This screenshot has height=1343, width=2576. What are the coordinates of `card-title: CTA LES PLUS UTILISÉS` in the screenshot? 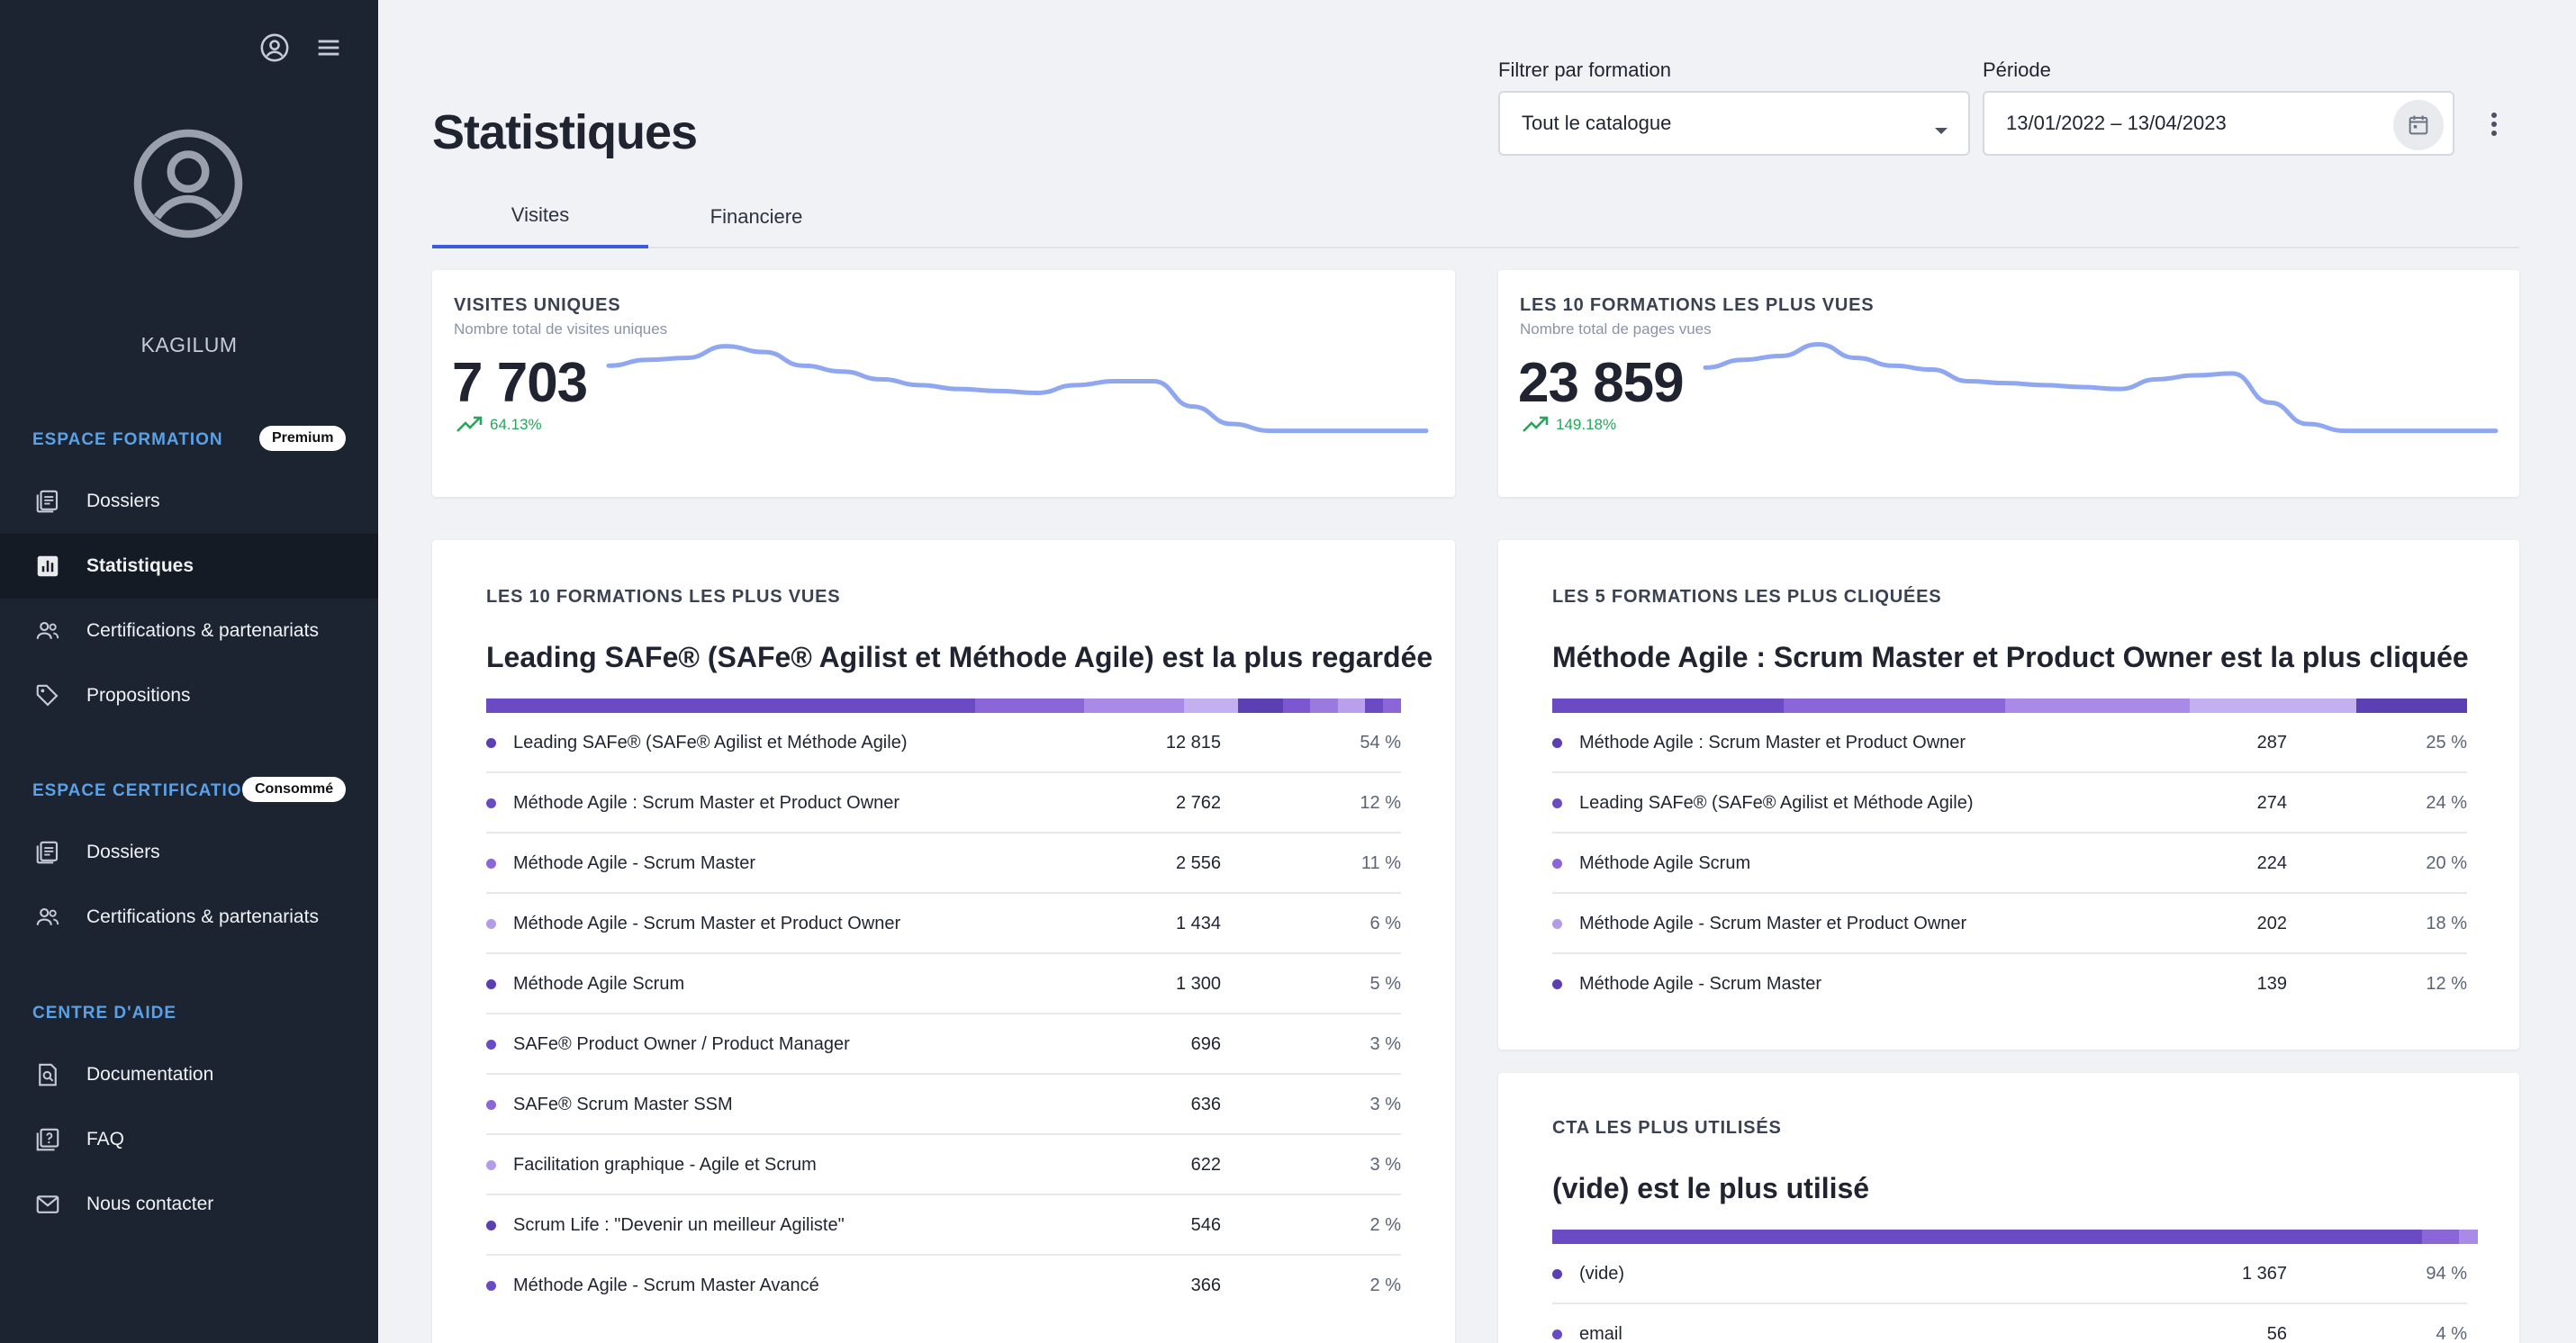 It's located at (1667, 1128).